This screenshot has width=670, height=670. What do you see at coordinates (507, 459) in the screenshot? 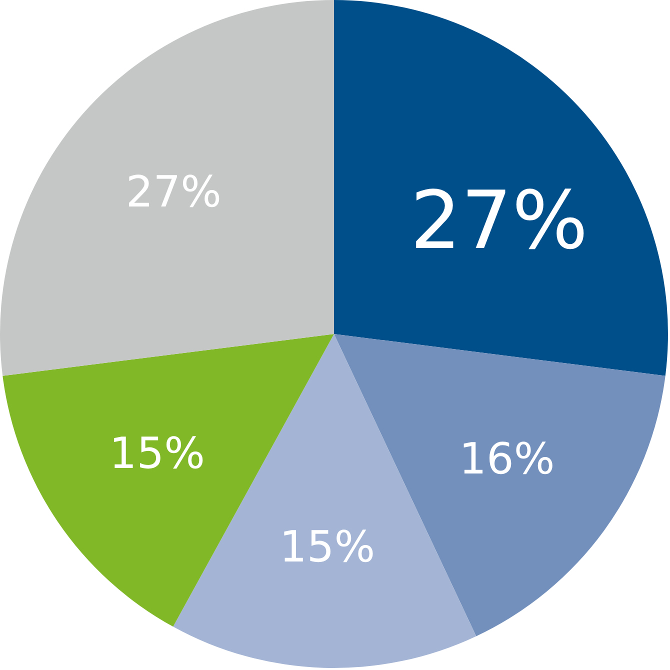
I see `data-label: 16%` at bounding box center [507, 459].